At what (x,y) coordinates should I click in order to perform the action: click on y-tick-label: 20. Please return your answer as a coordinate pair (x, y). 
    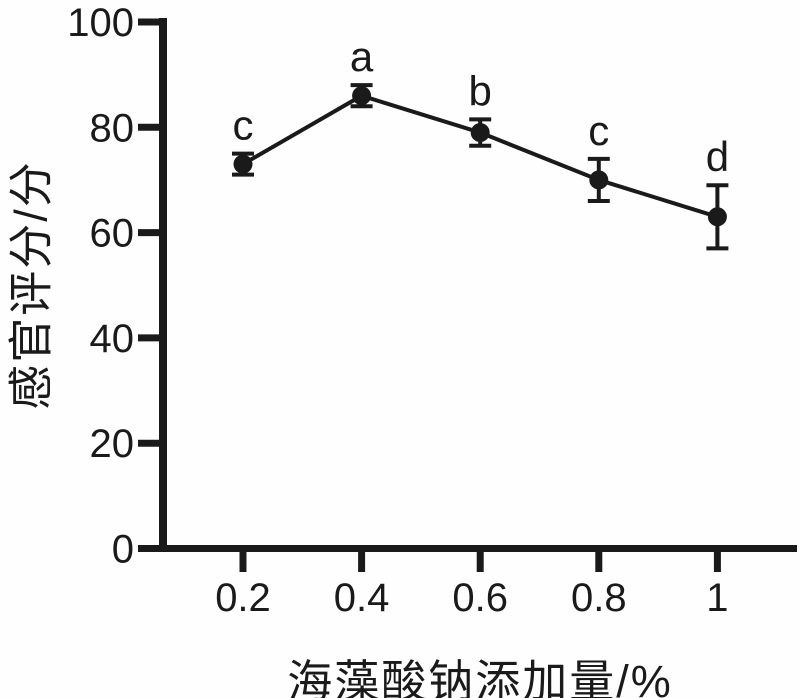
    Looking at the image, I should click on (112, 444).